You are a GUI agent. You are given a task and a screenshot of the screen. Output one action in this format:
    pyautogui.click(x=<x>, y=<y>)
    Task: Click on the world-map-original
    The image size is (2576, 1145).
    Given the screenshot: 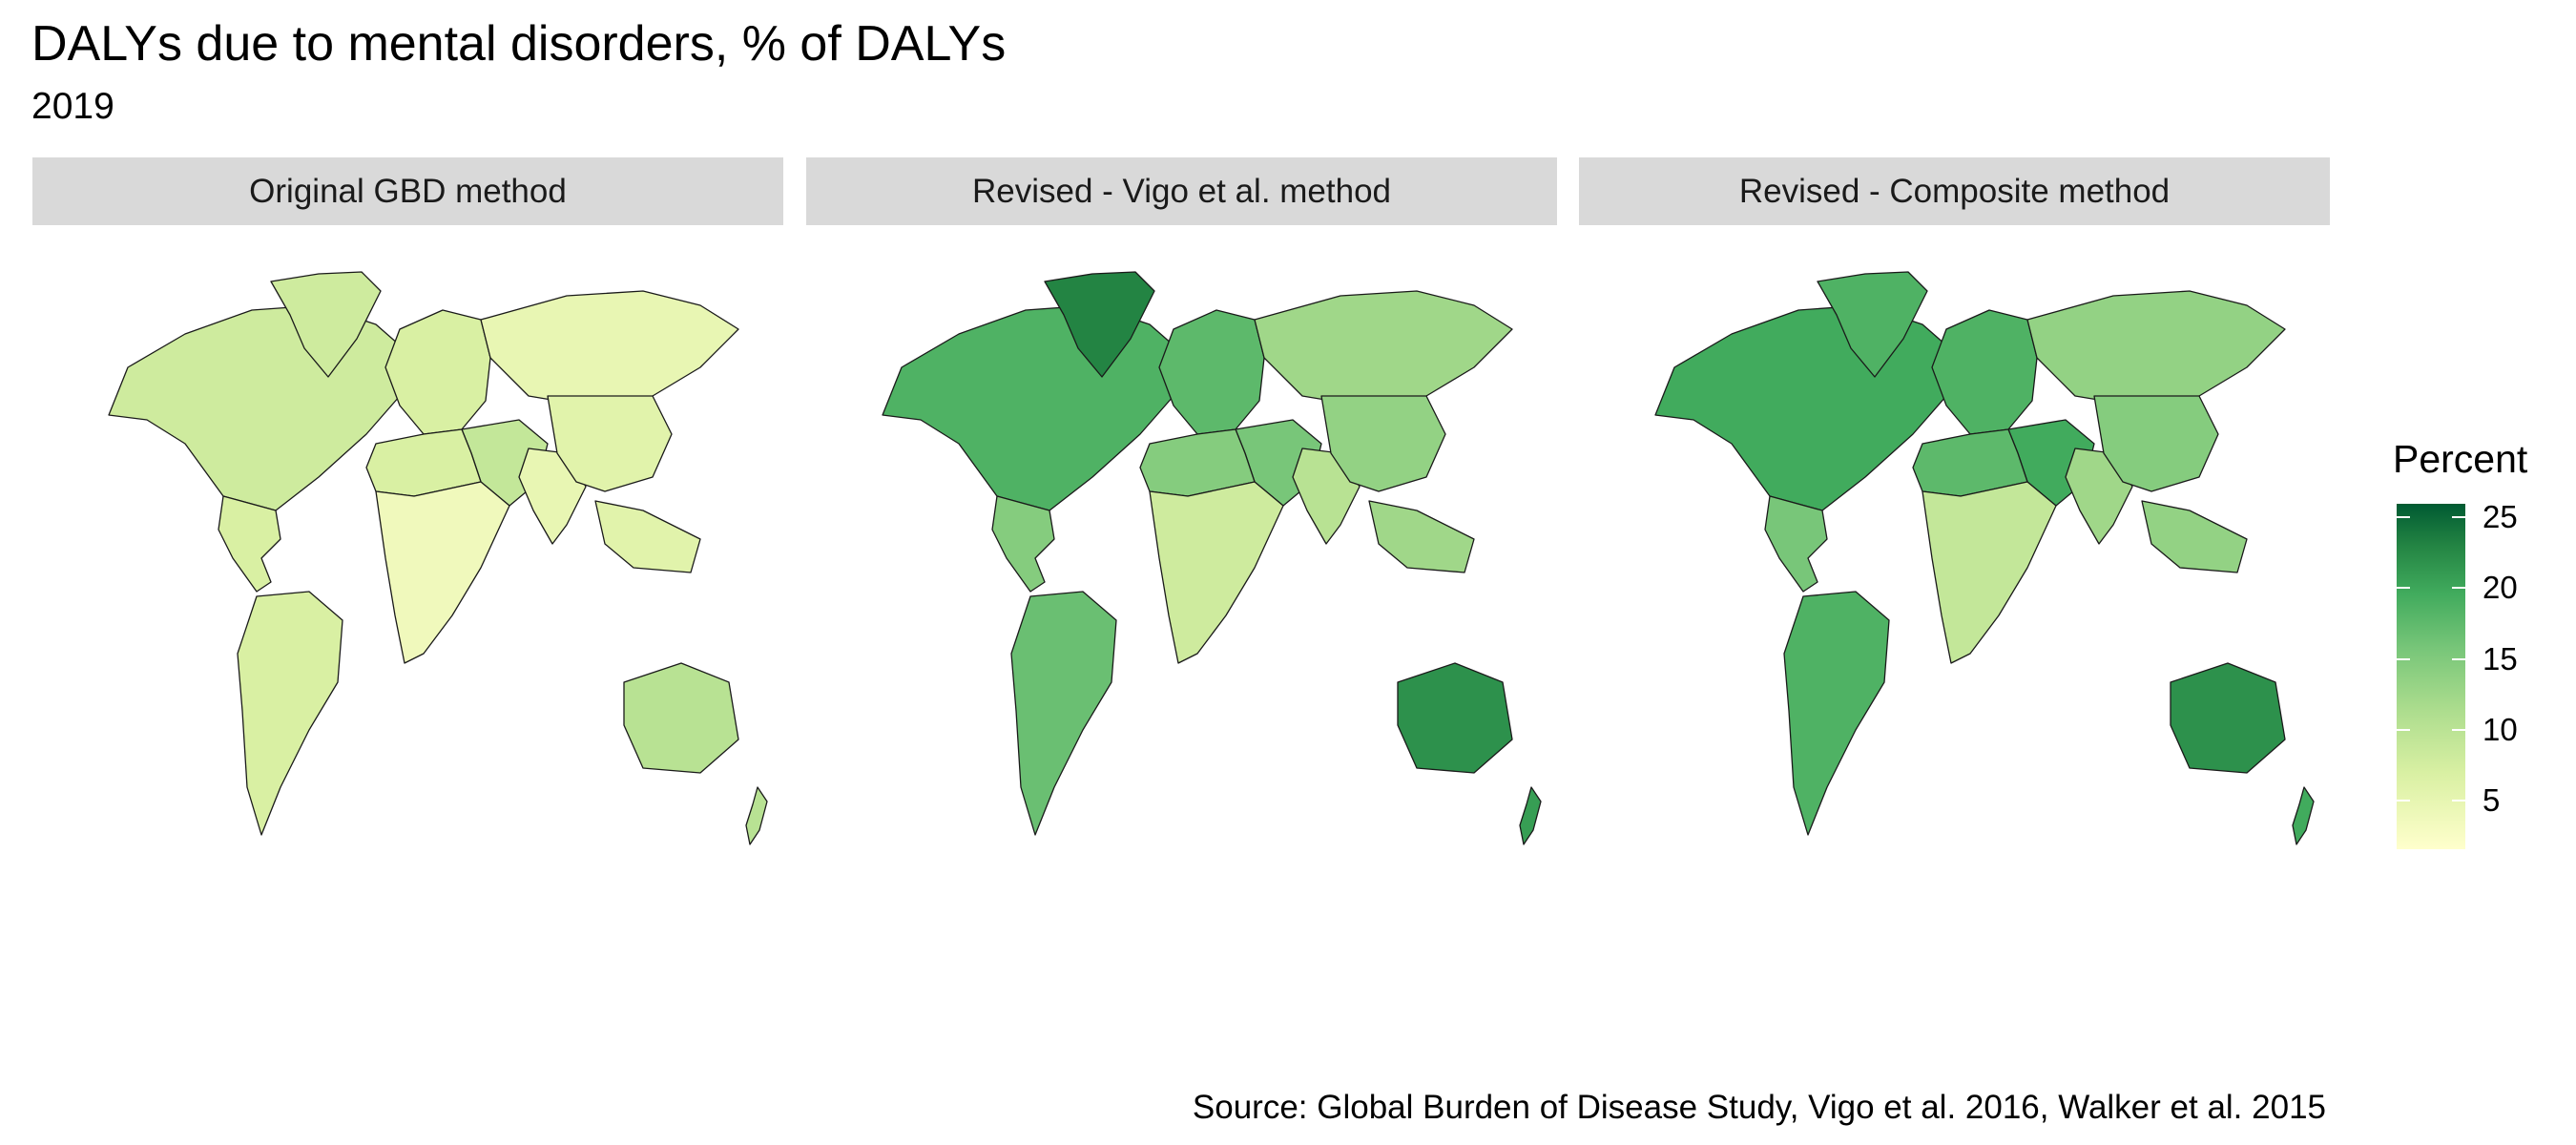 What is the action you would take?
    pyautogui.click(x=438, y=558)
    